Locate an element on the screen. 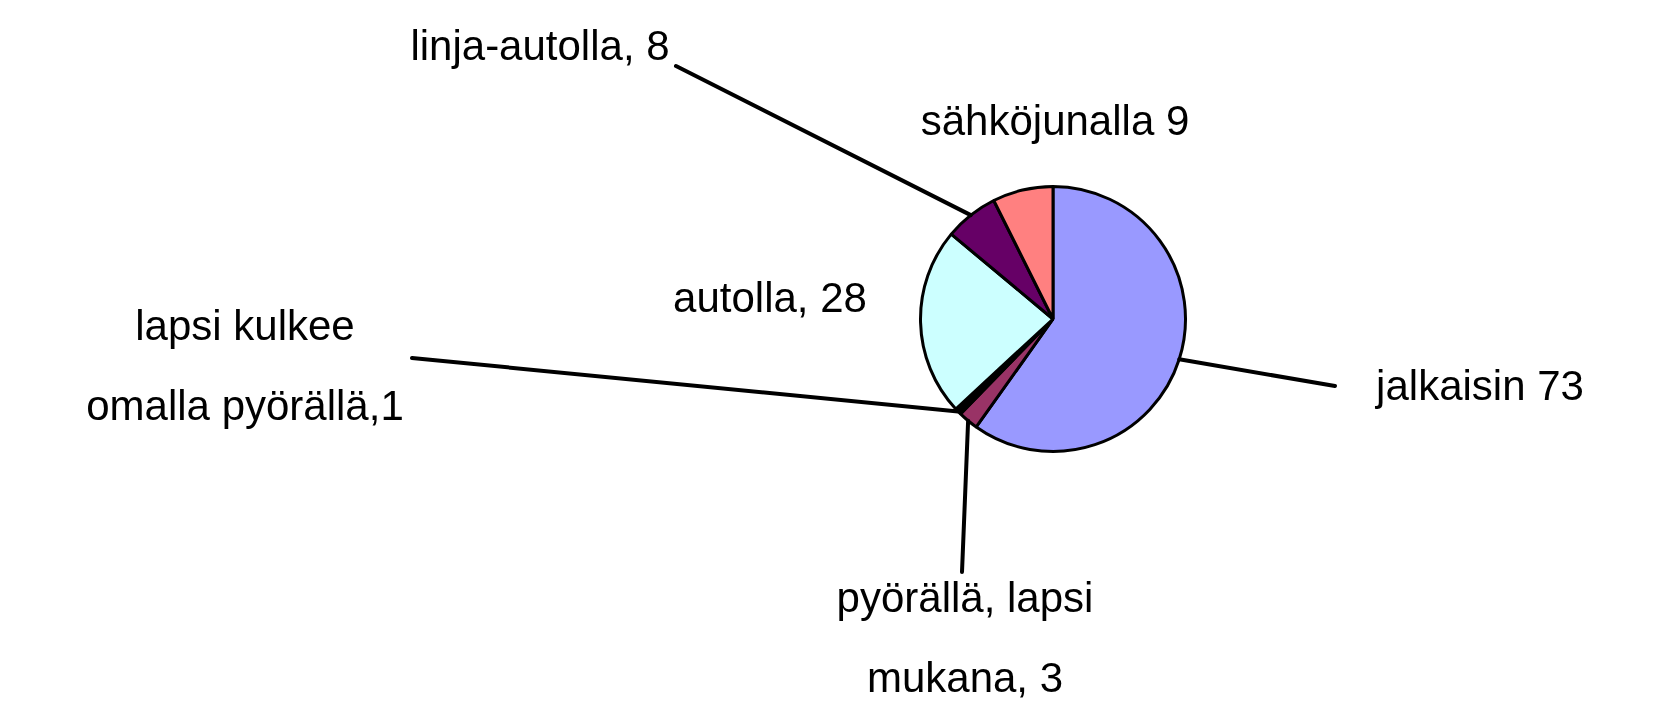  slice-label: pyörällä, lapsi mukana, 3 is located at coordinates (965, 637).